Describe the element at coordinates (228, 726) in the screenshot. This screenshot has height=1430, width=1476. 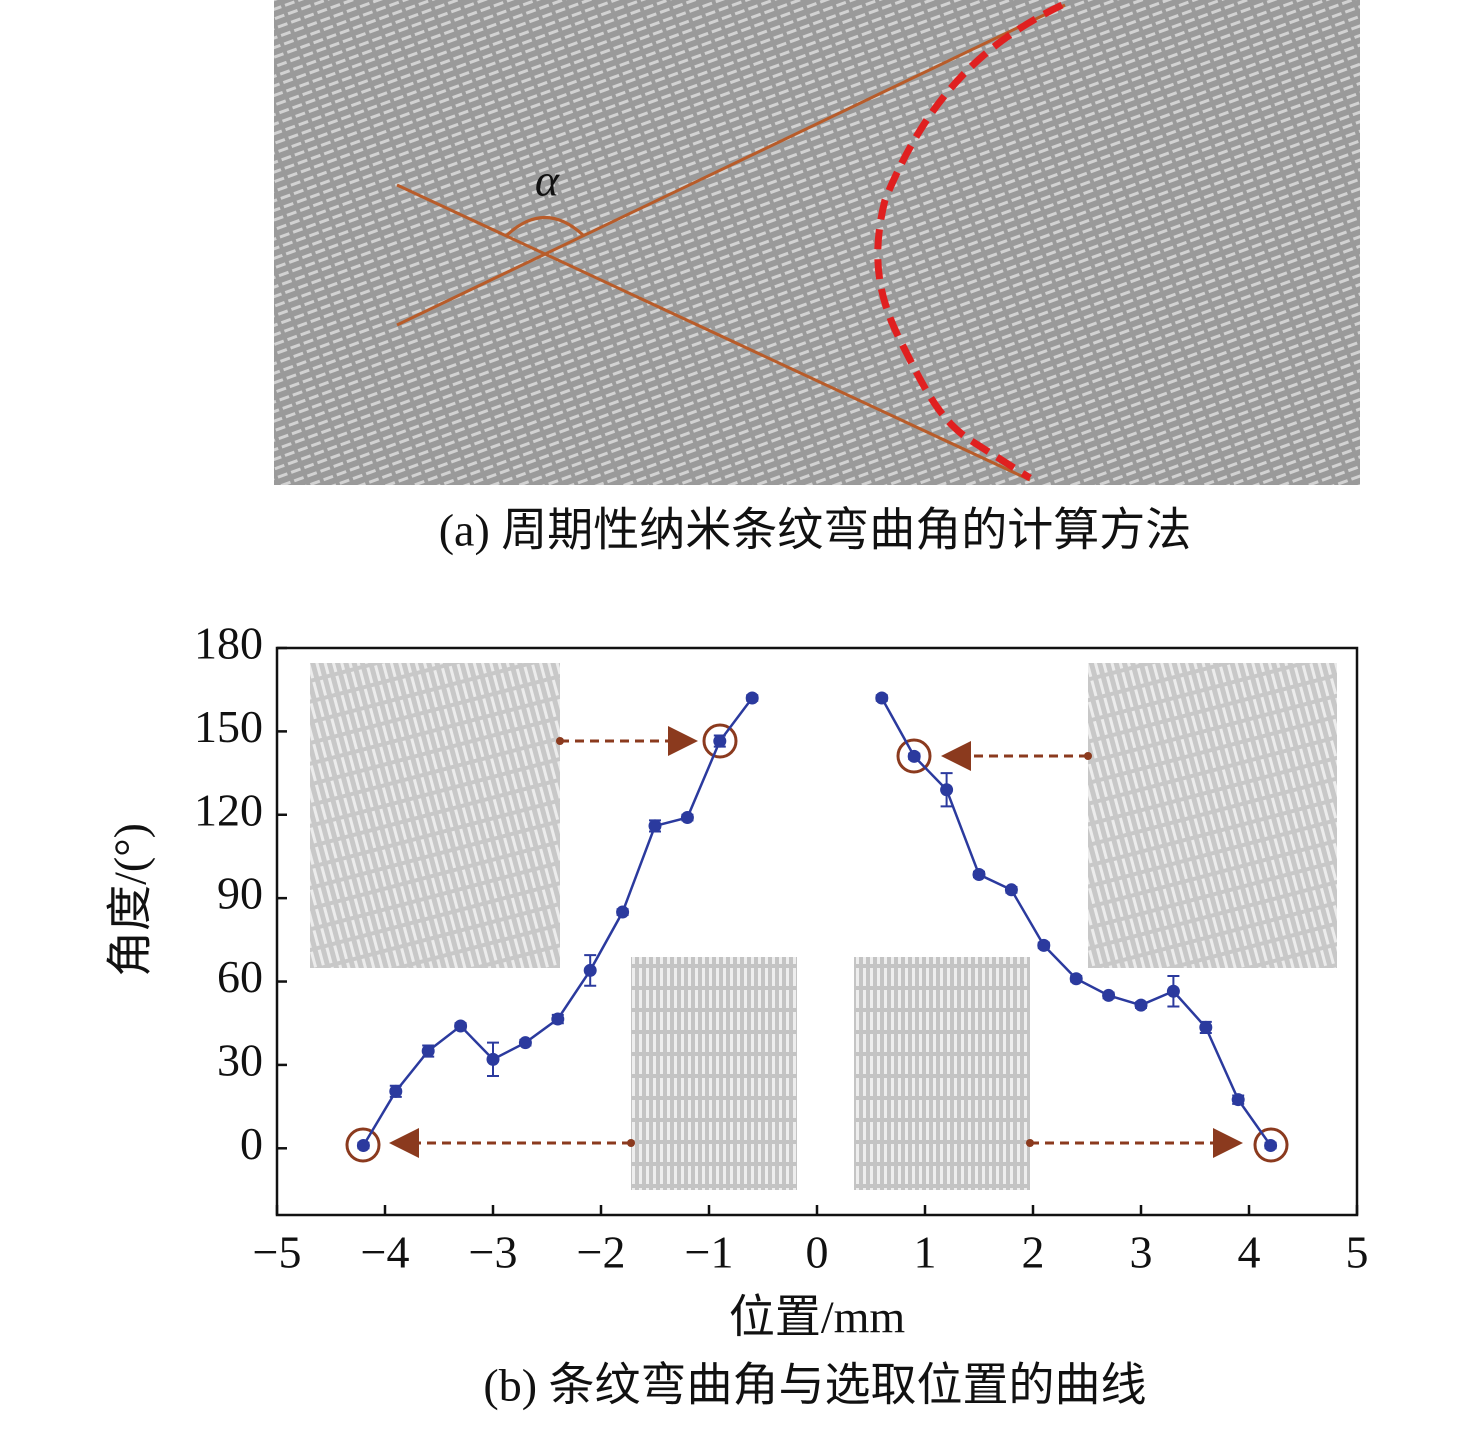
I see `y-tick-label: 150` at that location.